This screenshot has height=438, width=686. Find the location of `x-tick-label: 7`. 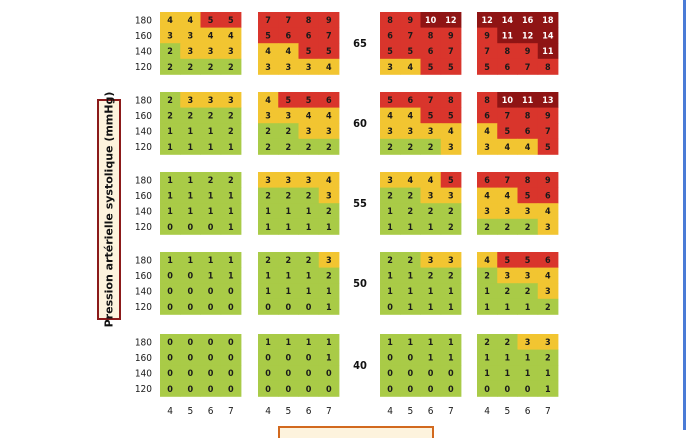

x-tick-label: 7 is located at coordinates (231, 411).